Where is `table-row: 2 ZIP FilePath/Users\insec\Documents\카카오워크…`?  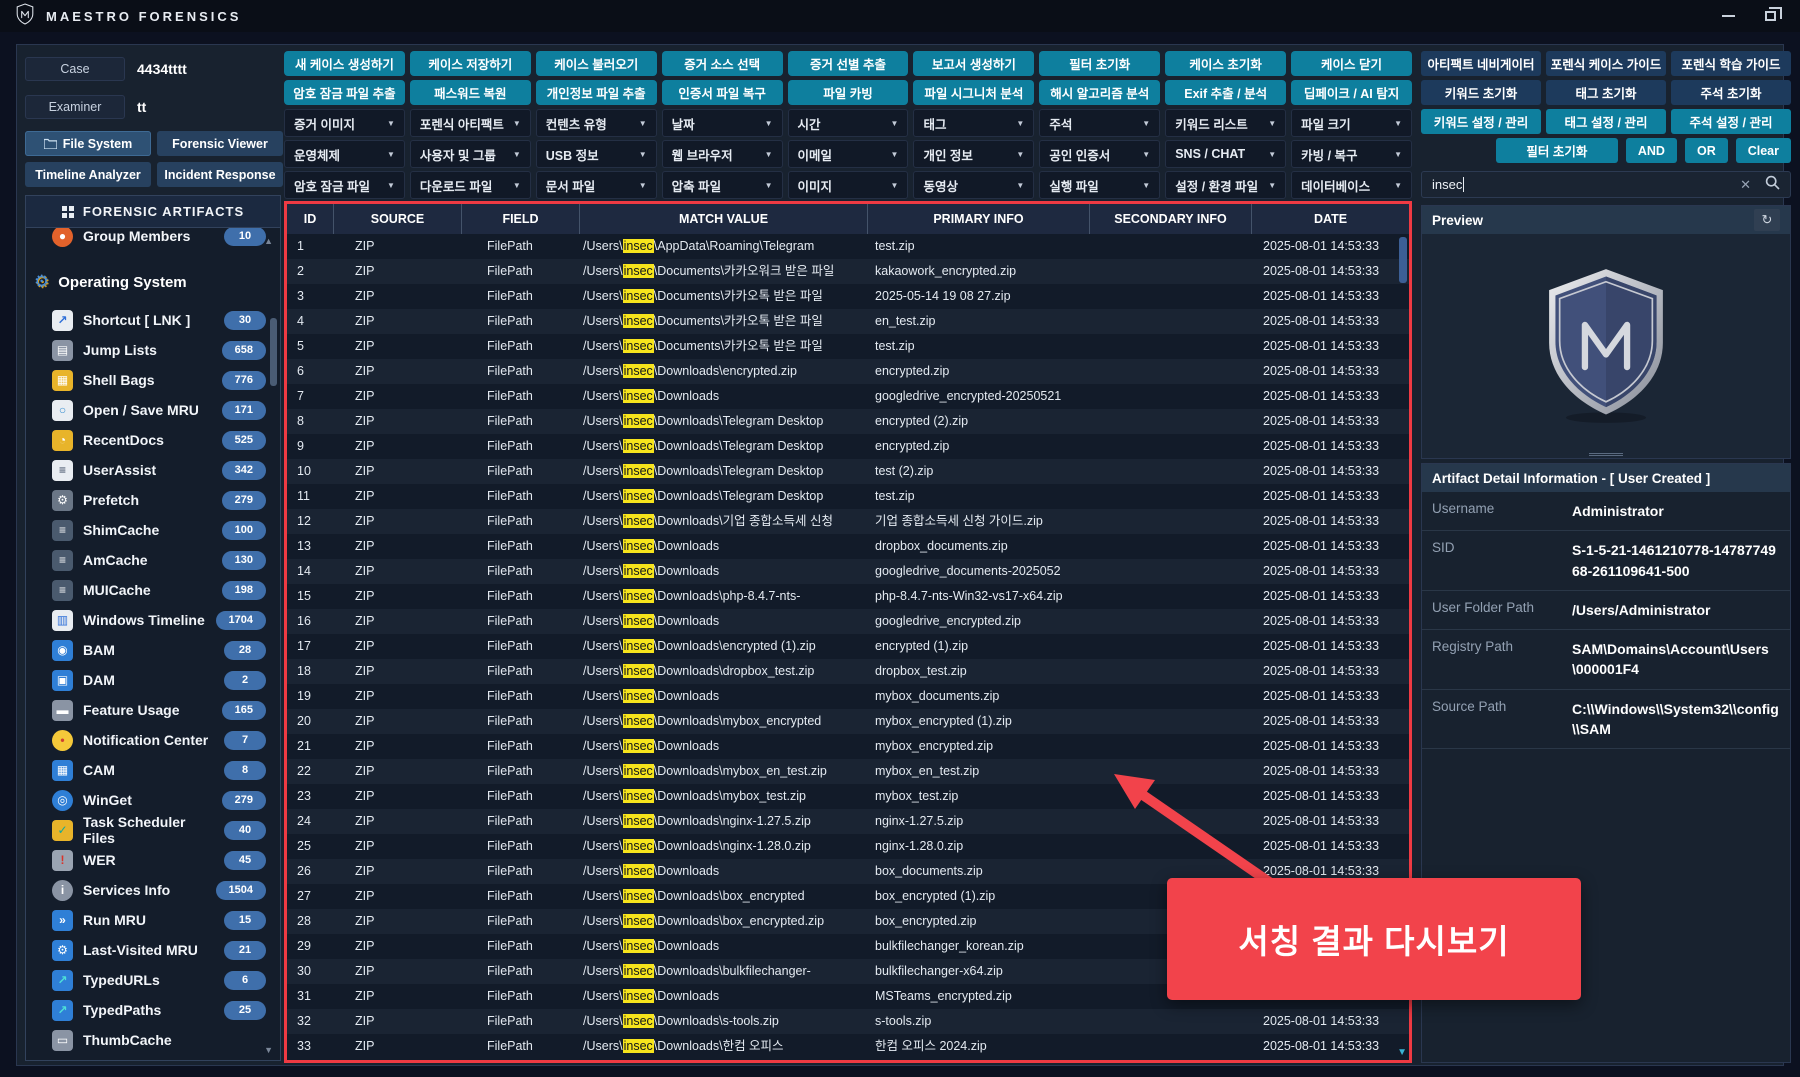
table-row: 2 ZIP FilePath/Users\insec\Documents\카카오워크… is located at coordinates (848, 271).